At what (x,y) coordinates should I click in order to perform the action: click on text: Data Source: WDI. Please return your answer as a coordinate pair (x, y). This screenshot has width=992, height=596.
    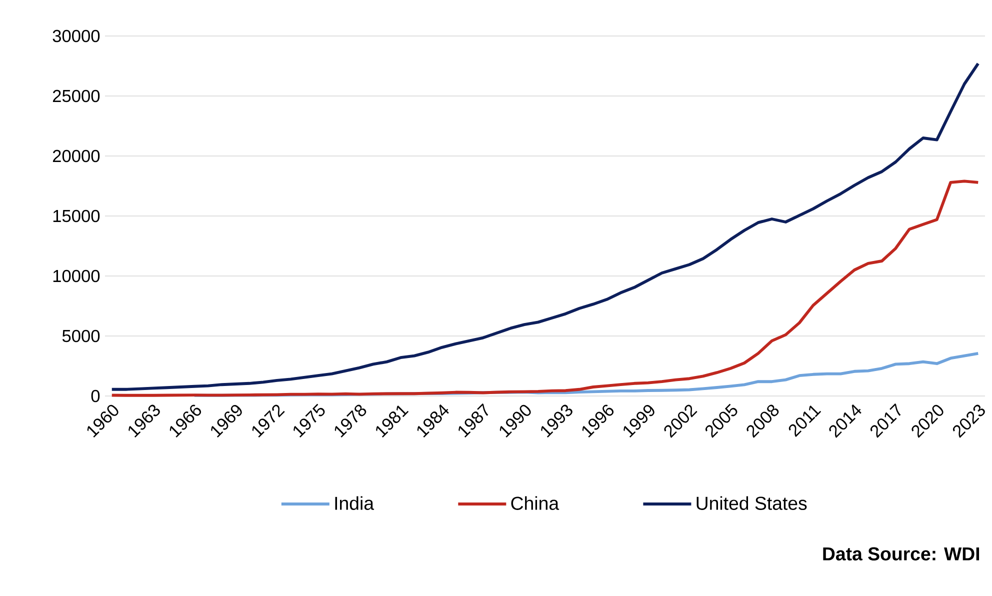
    Looking at the image, I should click on (901, 553).